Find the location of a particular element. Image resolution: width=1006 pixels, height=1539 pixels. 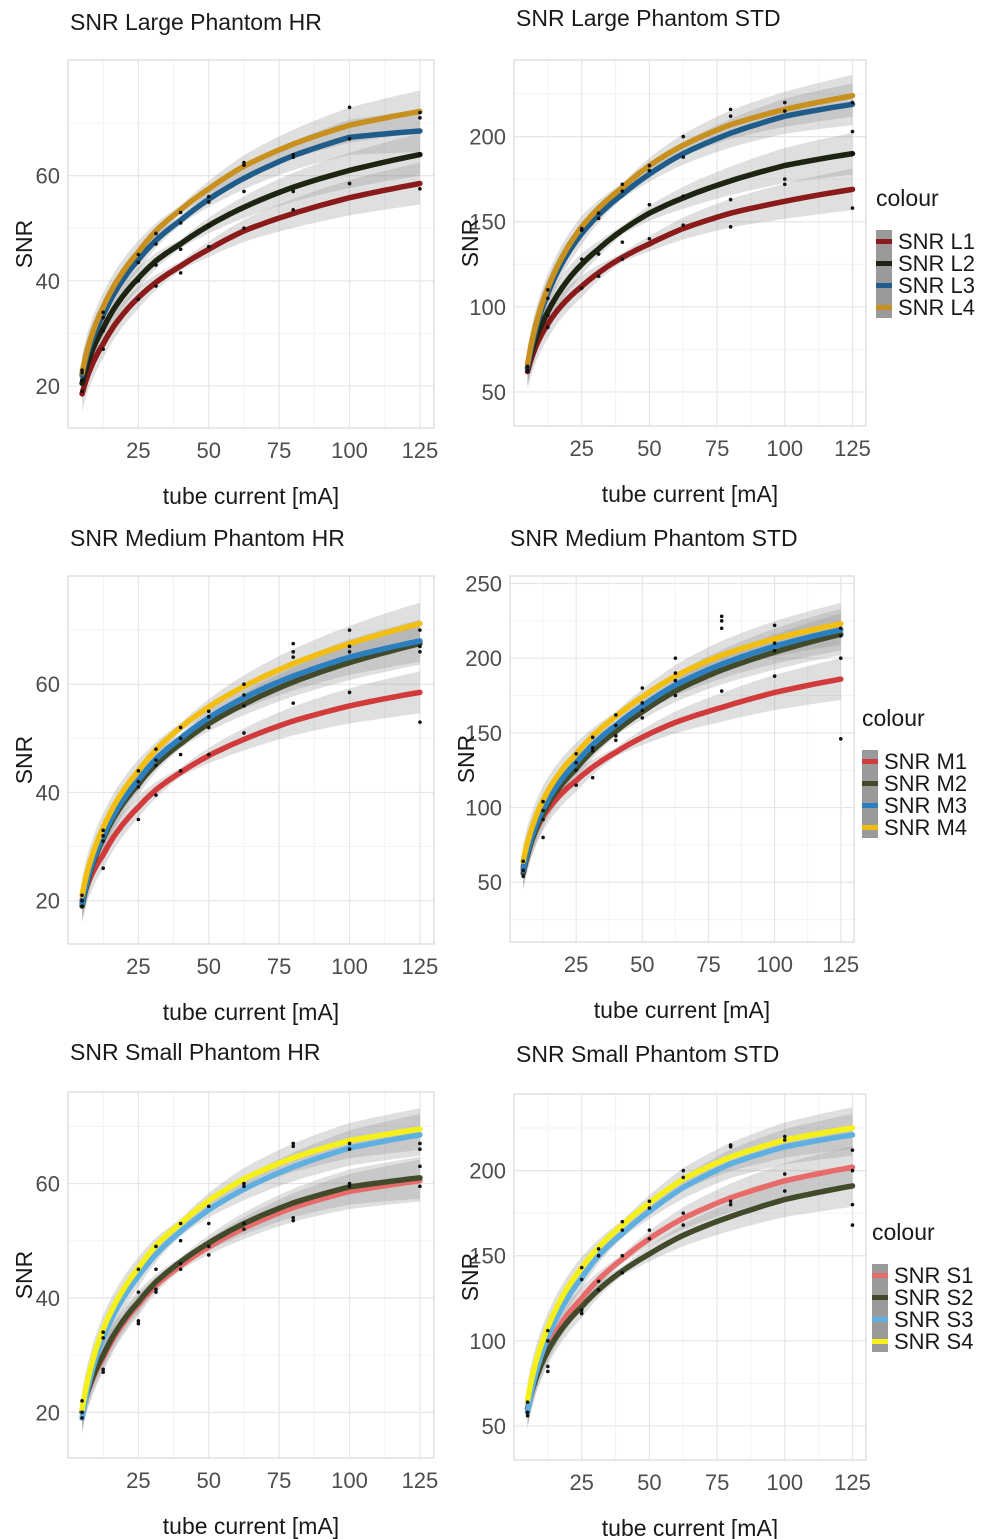

plot-area is located at coordinates (682, 759).